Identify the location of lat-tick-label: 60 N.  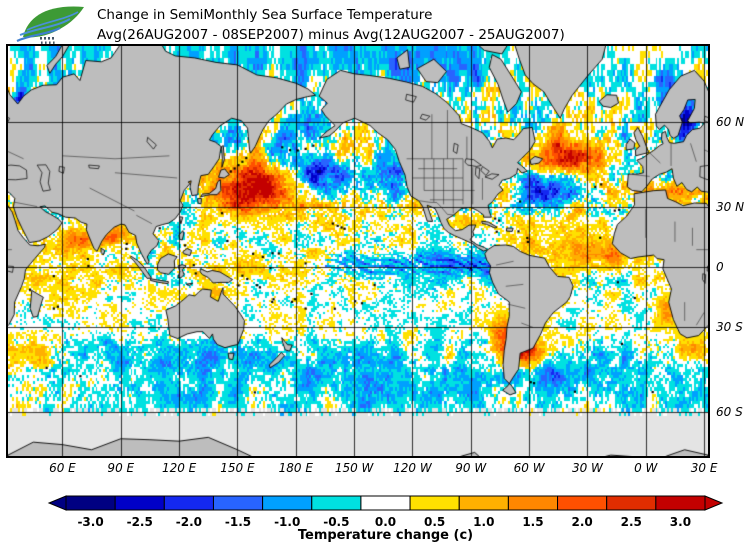
(730, 122).